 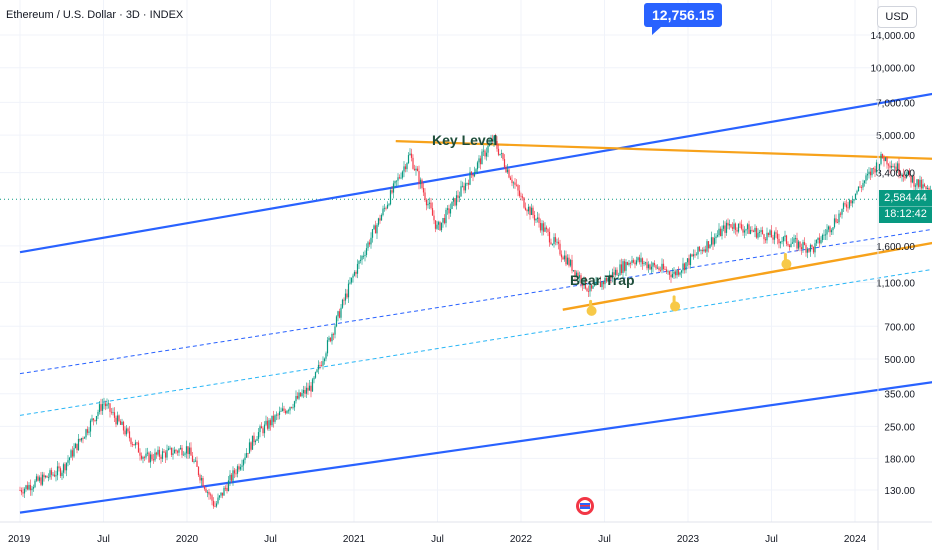 I want to click on y-tick-label: 250.00, so click(x=899, y=427).